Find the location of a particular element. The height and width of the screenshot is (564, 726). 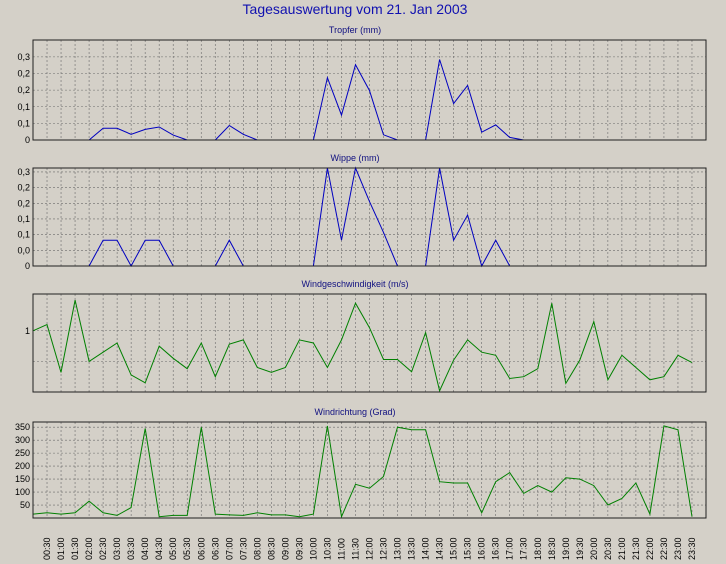

x-tick-label: 04:30 is located at coordinates (159, 548).